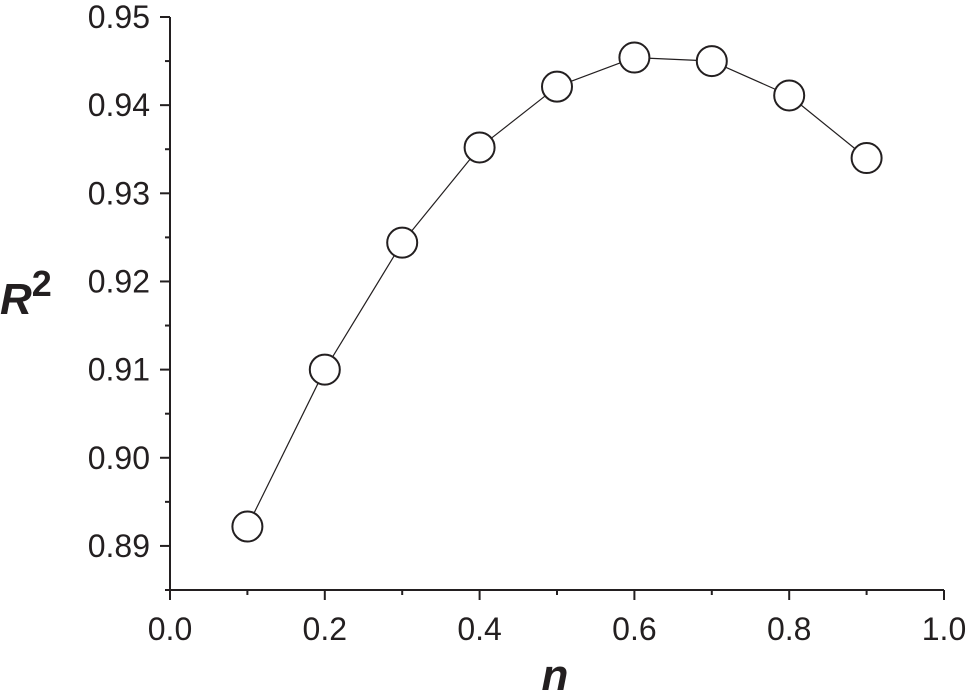 Image resolution: width=968 pixels, height=692 pixels. Describe the element at coordinates (789, 629) in the screenshot. I see `x-tick-label: 0.8` at that location.